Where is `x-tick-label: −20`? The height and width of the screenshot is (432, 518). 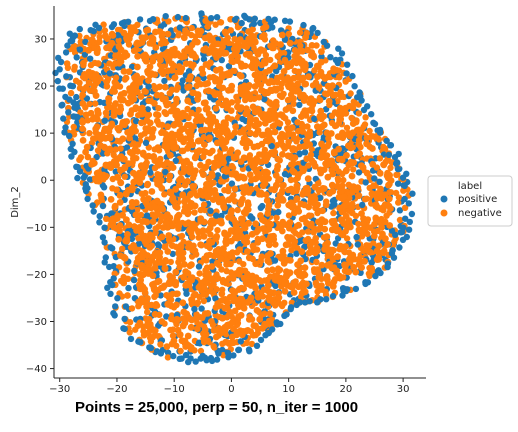
x-tick-label: −20 is located at coordinates (116, 389).